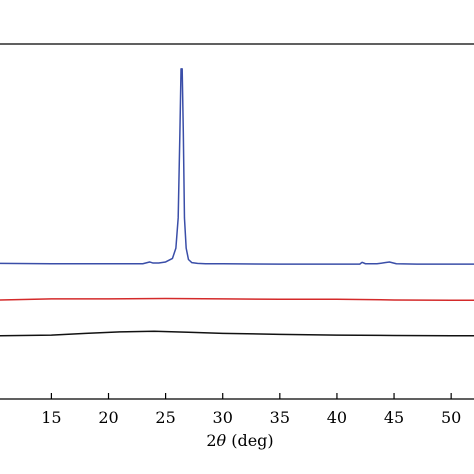 Image resolution: width=474 pixels, height=474 pixels. What do you see at coordinates (280, 417) in the screenshot?
I see `x-tick-label: 35` at bounding box center [280, 417].